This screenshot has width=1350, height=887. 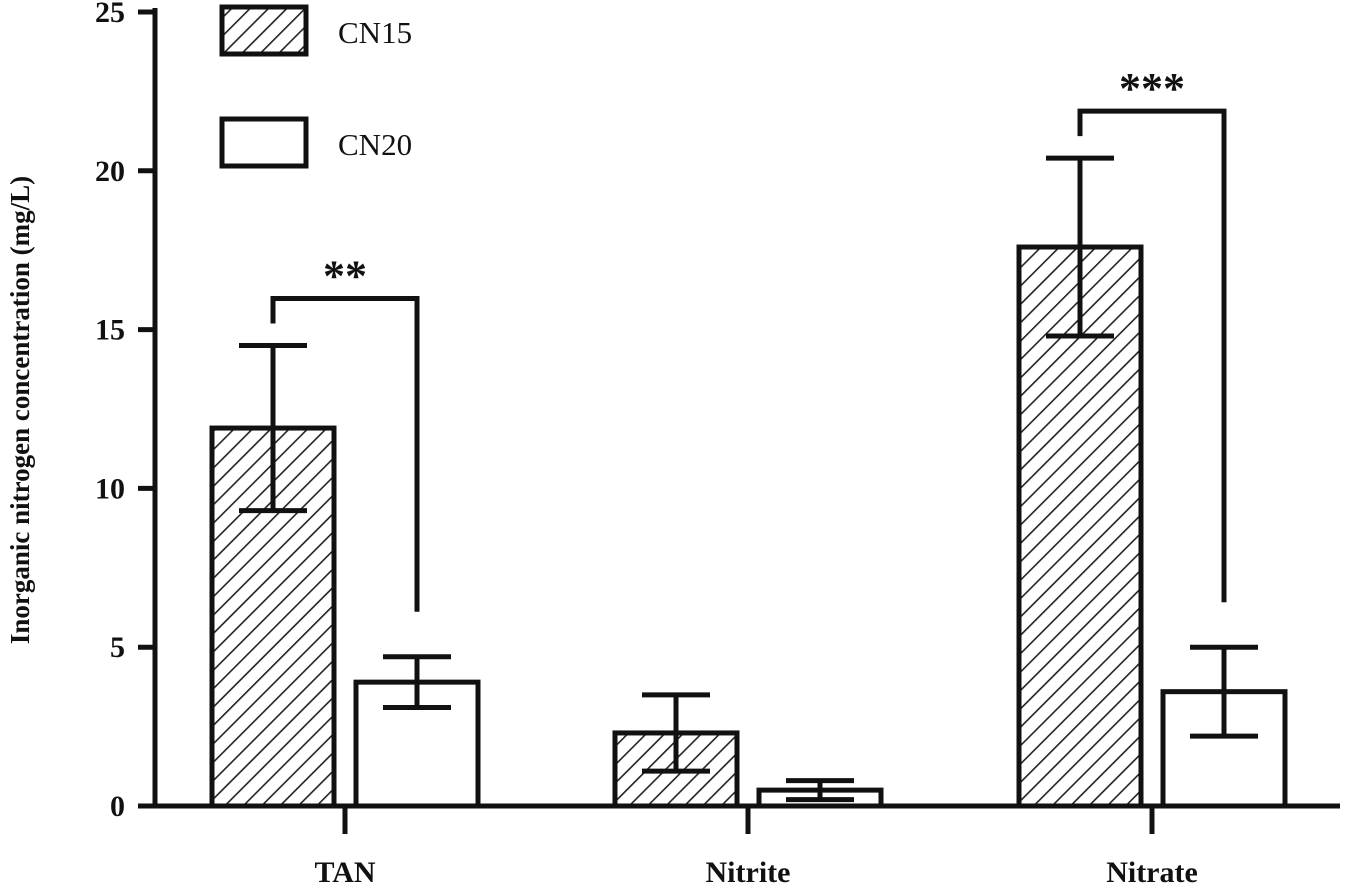 What do you see at coordinates (315, 86) in the screenshot?
I see `legend: CN15 CN20` at bounding box center [315, 86].